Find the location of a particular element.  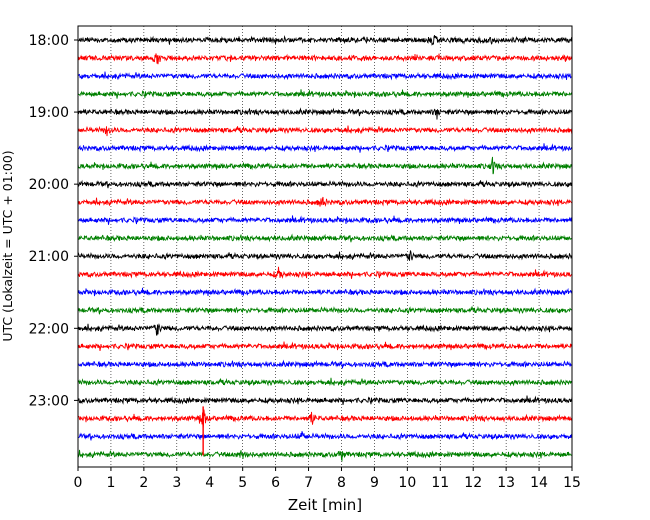

x-tick-label: 3 is located at coordinates (176, 483).